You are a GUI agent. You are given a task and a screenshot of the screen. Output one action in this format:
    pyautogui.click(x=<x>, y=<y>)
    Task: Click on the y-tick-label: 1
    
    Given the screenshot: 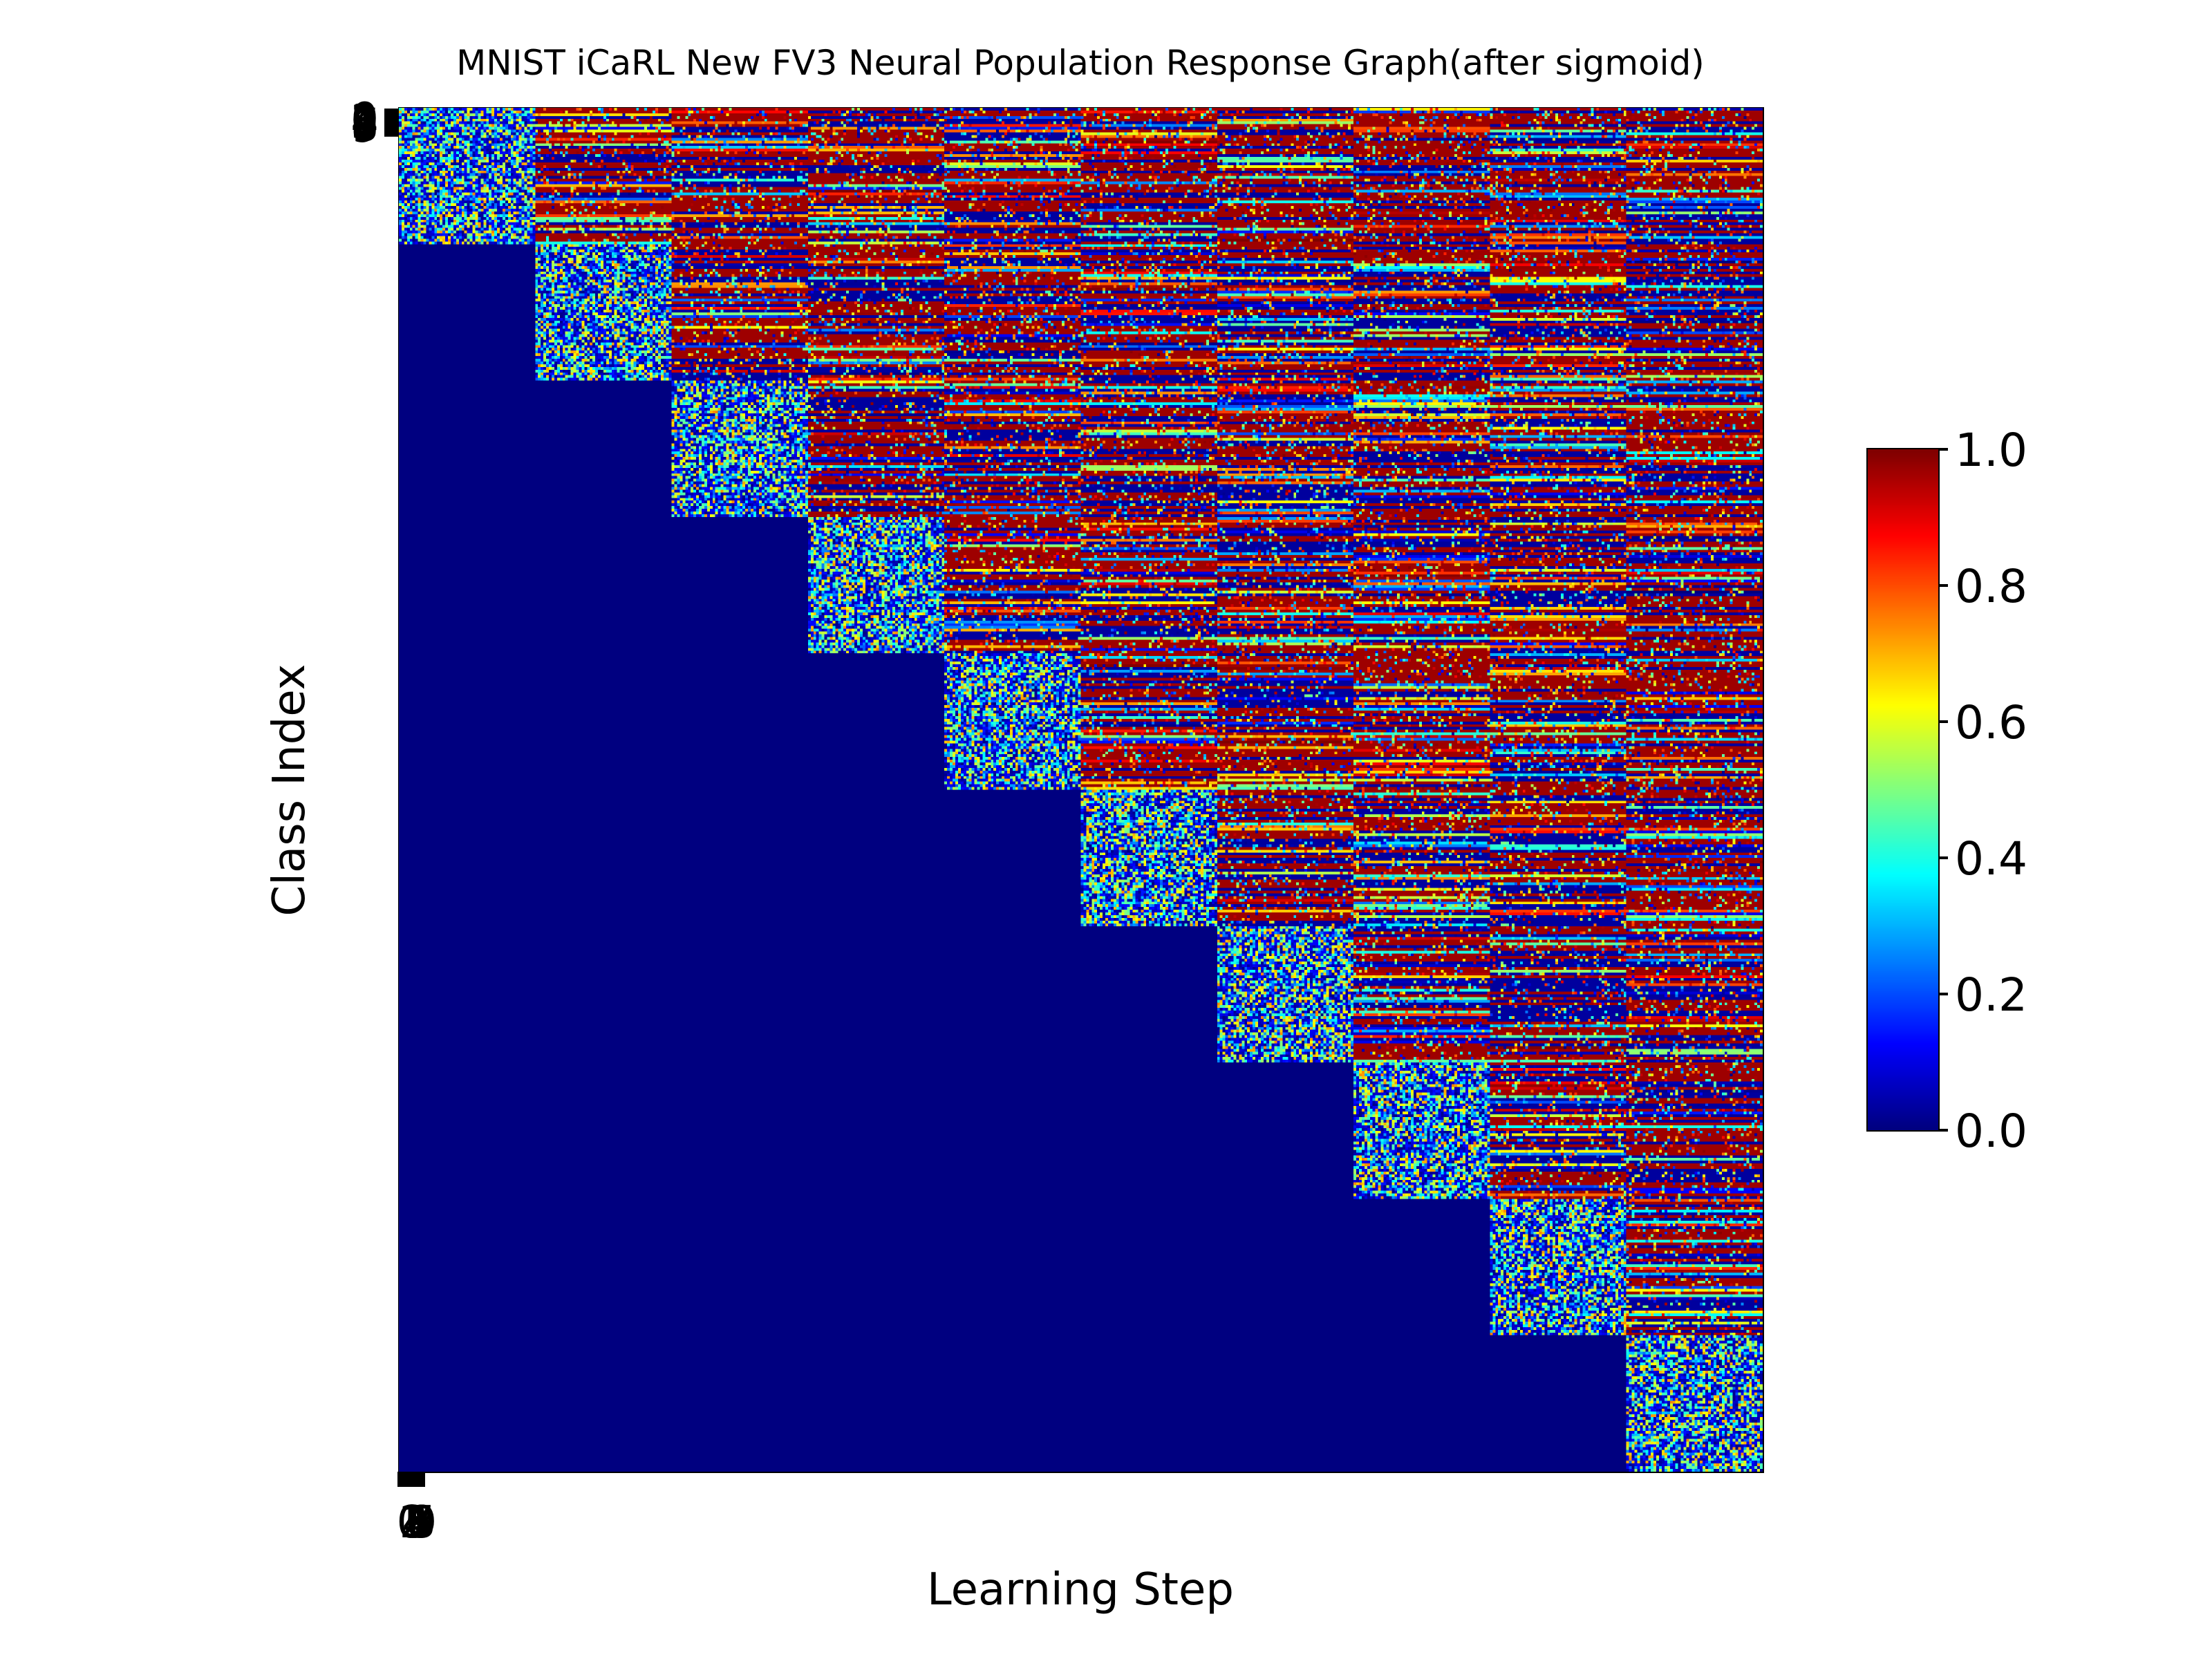 What is the action you would take?
    pyautogui.click(x=364, y=121)
    